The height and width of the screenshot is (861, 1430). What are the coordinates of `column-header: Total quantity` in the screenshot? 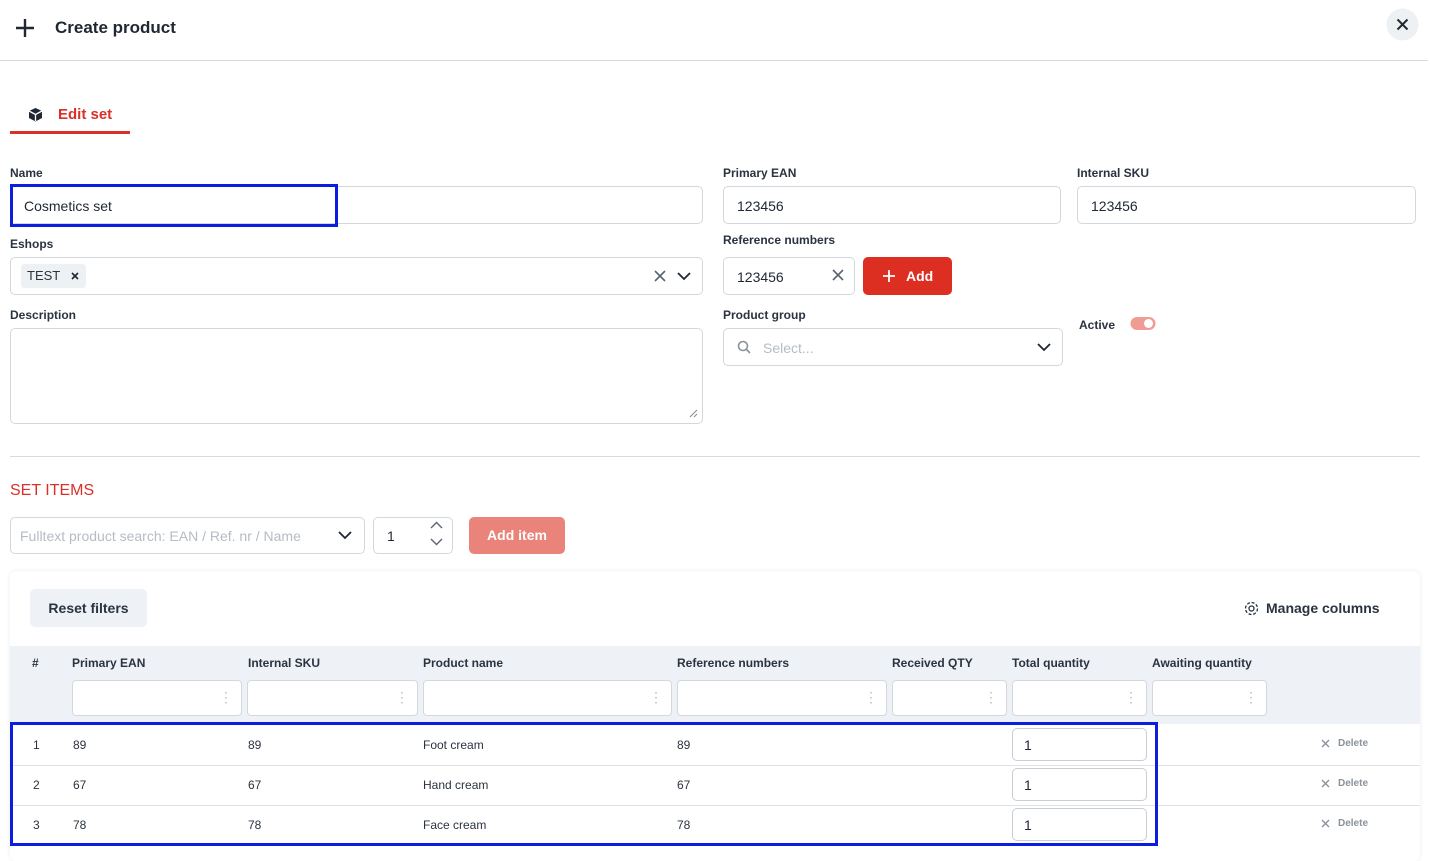 It's located at (1051, 663).